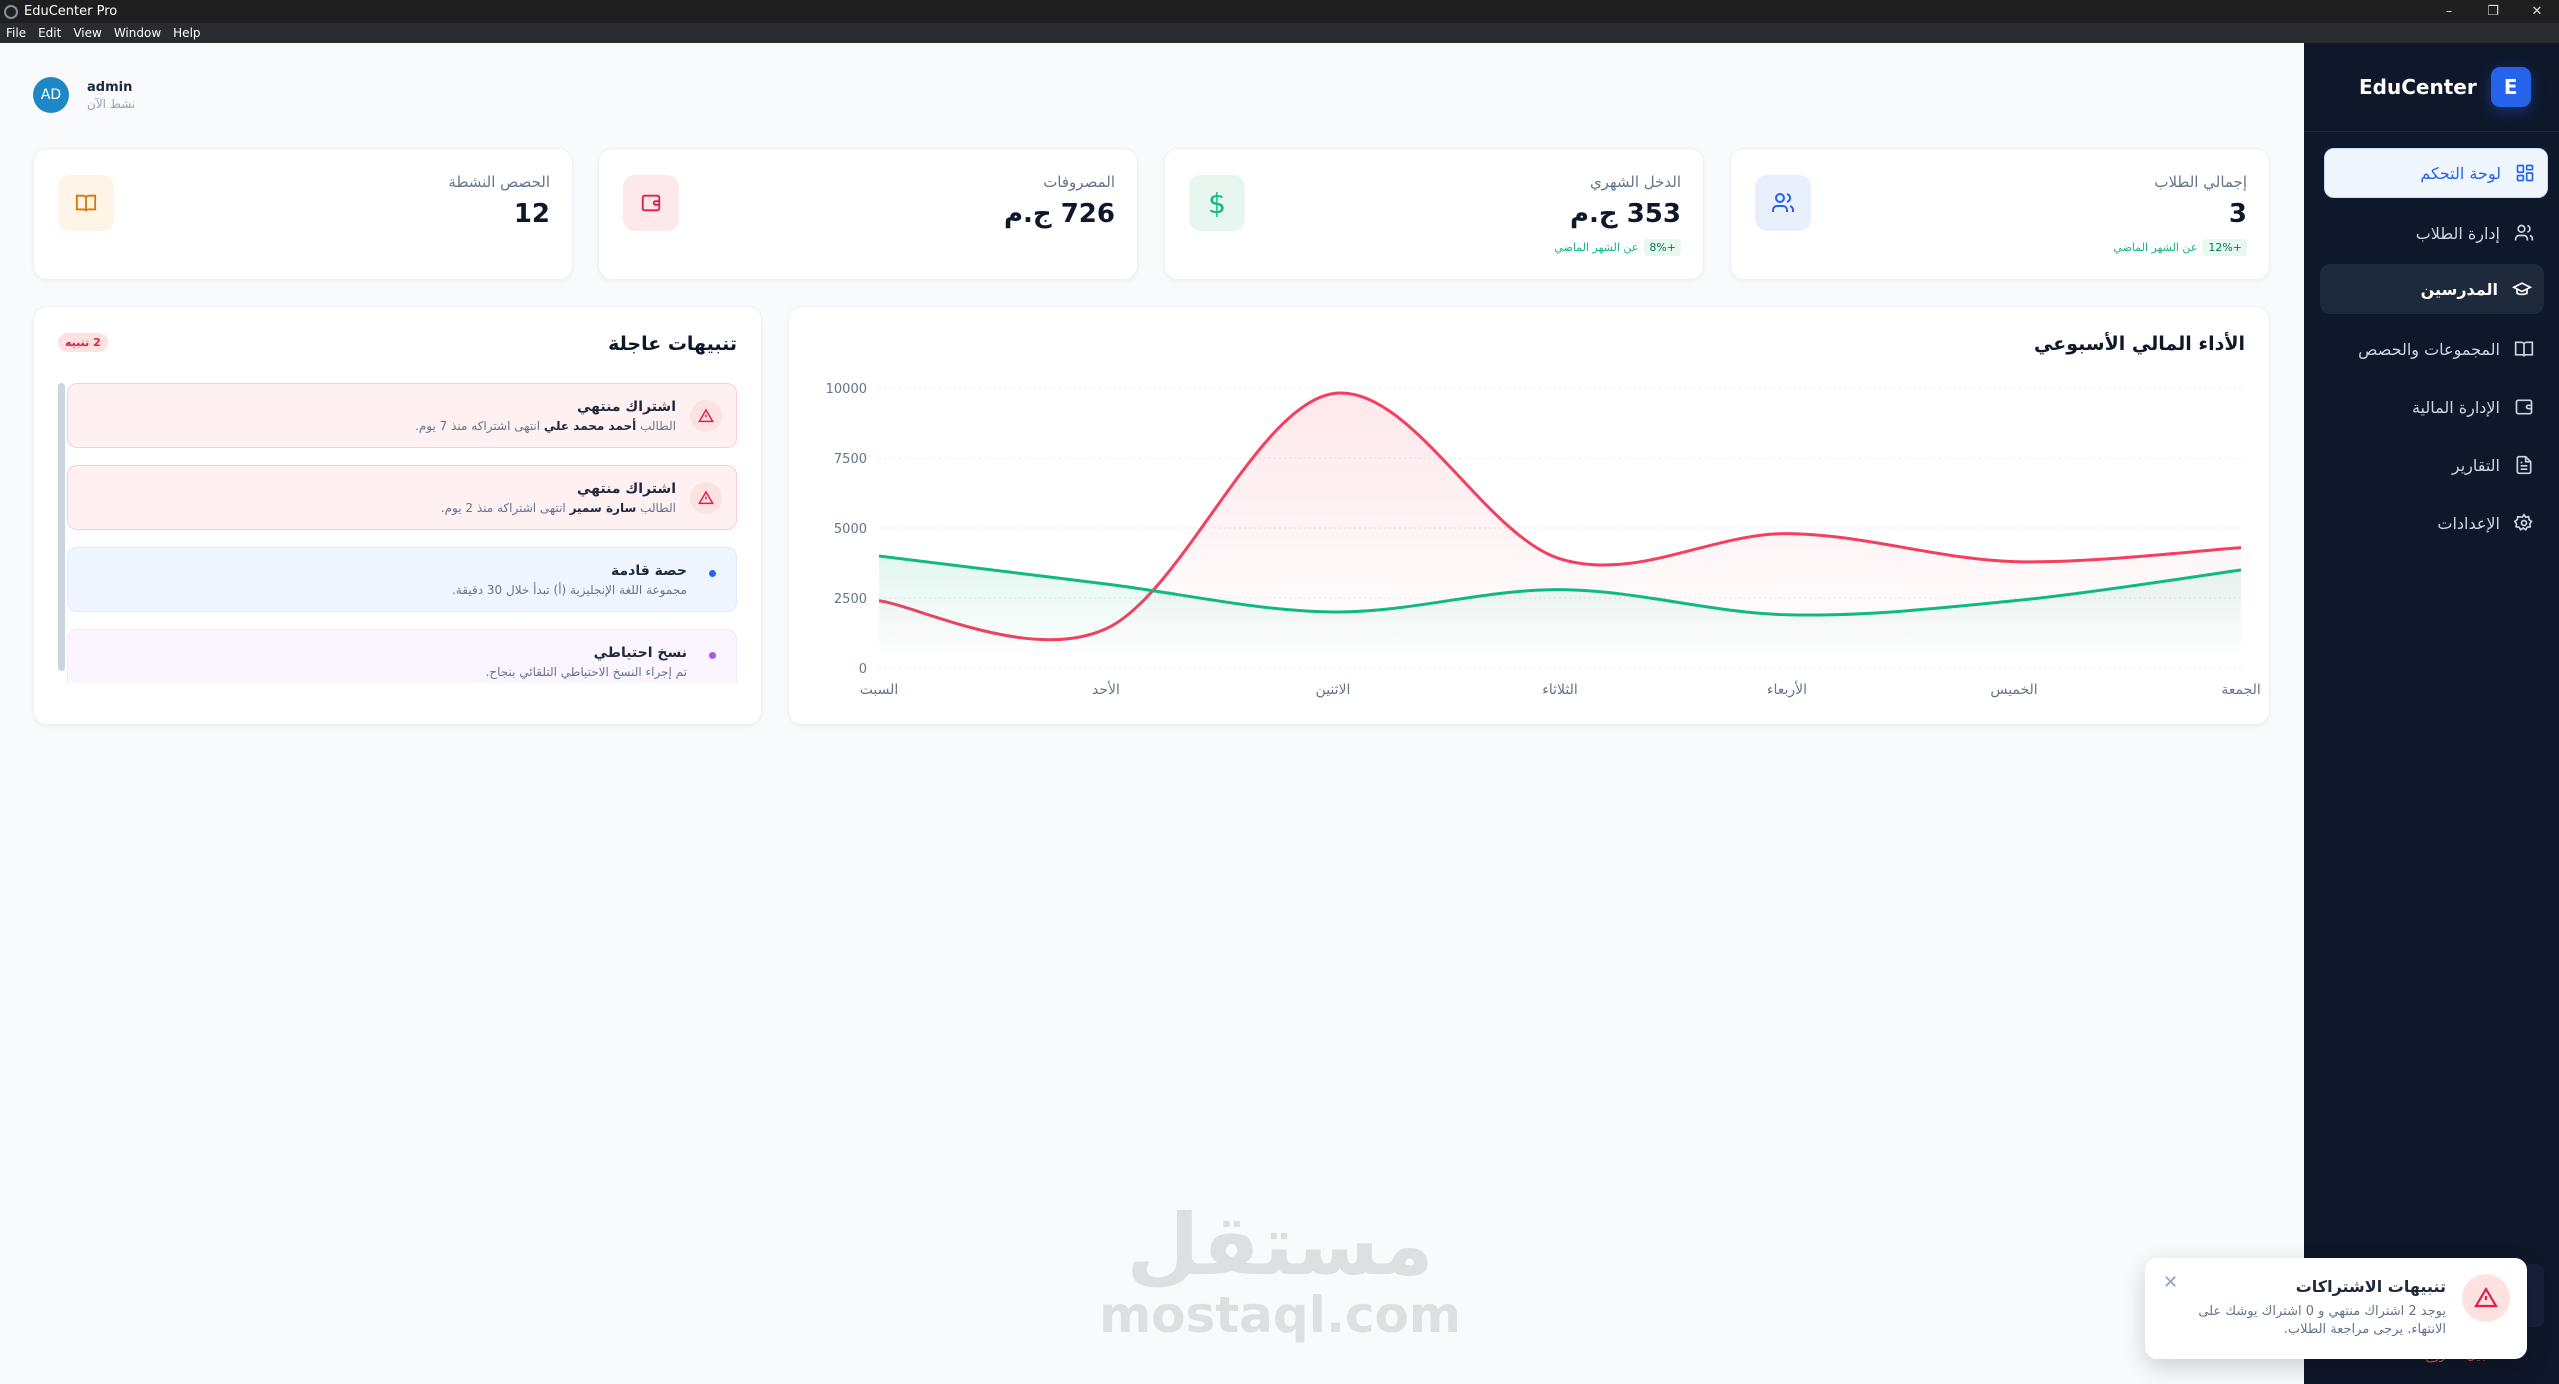 The height and width of the screenshot is (1384, 2559). I want to click on sidebar-item-label: الإدارة المالية, so click(2455, 407).